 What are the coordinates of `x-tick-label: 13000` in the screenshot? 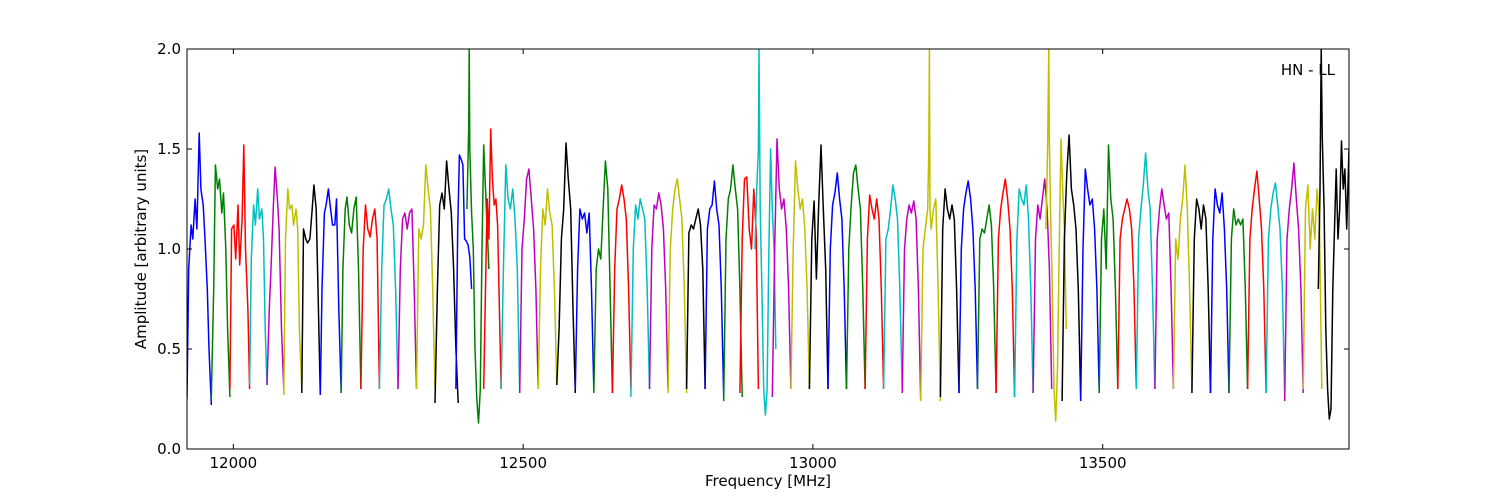 It's located at (813, 463).